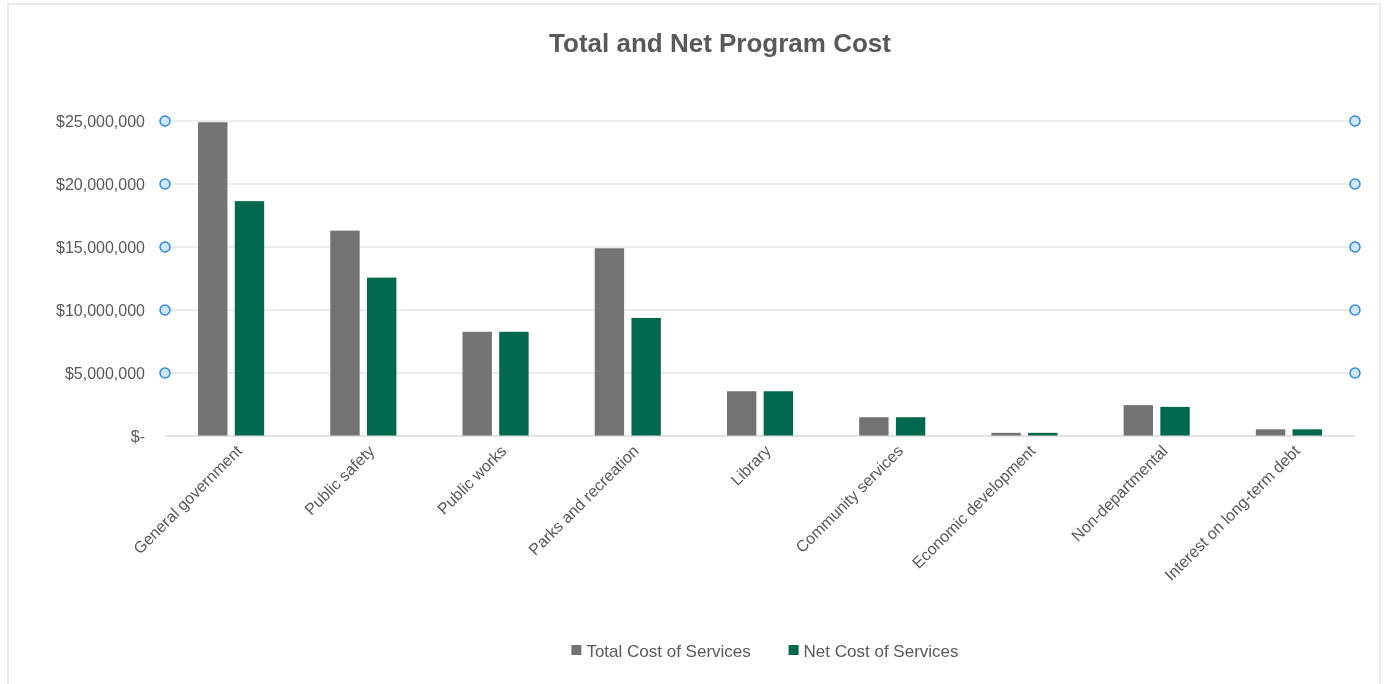  I want to click on y-tick-label: $15,000,000, so click(101, 247).